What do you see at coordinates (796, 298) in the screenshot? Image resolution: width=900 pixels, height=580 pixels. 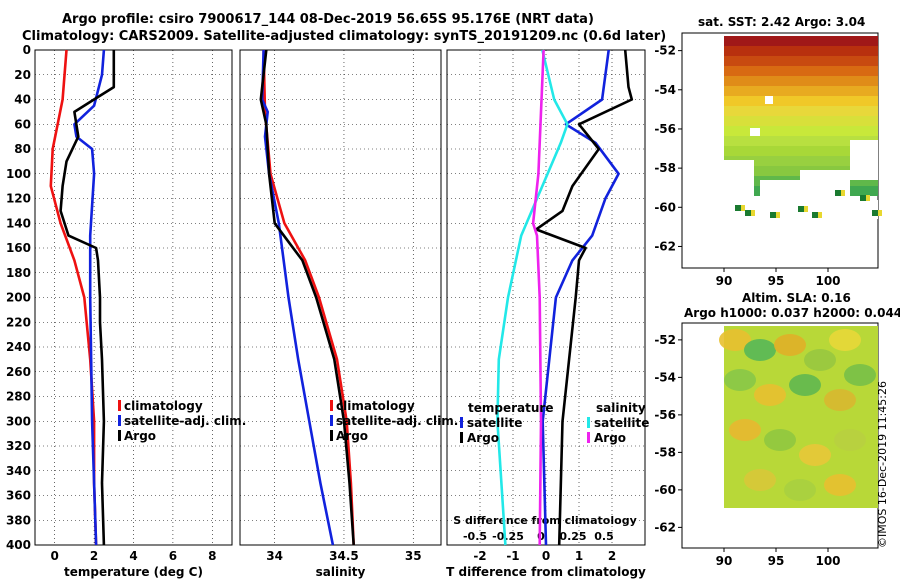 I see `sla-title-line1: Altim. SLA: 0.16` at bounding box center [796, 298].